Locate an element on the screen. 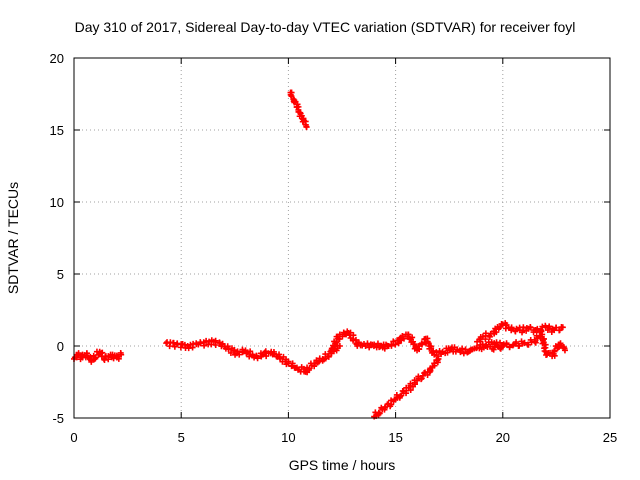 This screenshot has height=480, width=640. series-segment-a is located at coordinates (98, 356).